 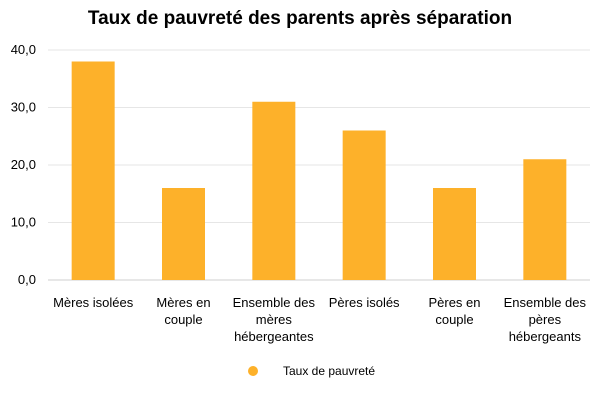 What do you see at coordinates (183, 311) in the screenshot?
I see `x-category-label: Mères en couple` at bounding box center [183, 311].